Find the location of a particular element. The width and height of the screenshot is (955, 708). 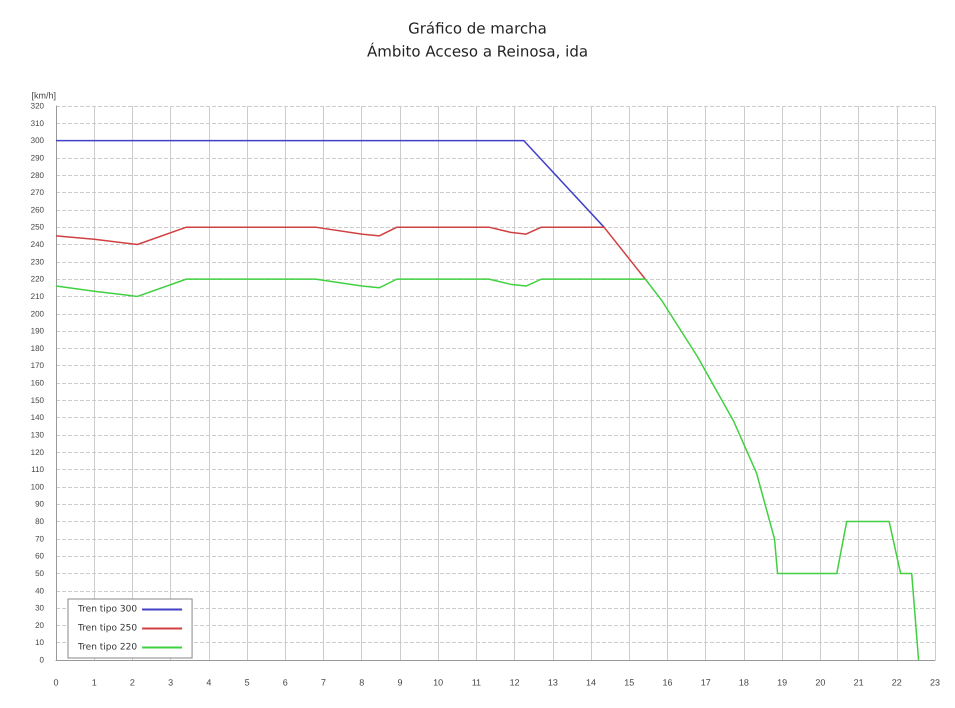

x-tick-label: 13 is located at coordinates (553, 683).